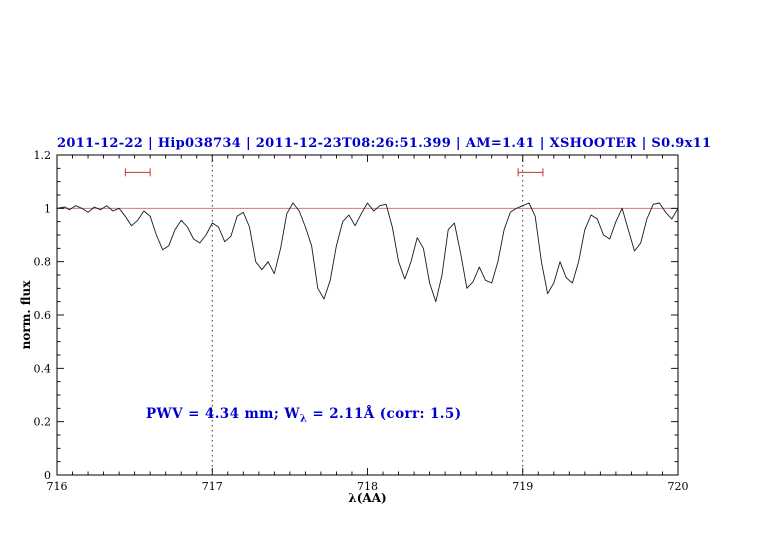 The height and width of the screenshot is (542, 782). Describe the element at coordinates (212, 486) in the screenshot. I see `x-tick-label: 717` at that location.